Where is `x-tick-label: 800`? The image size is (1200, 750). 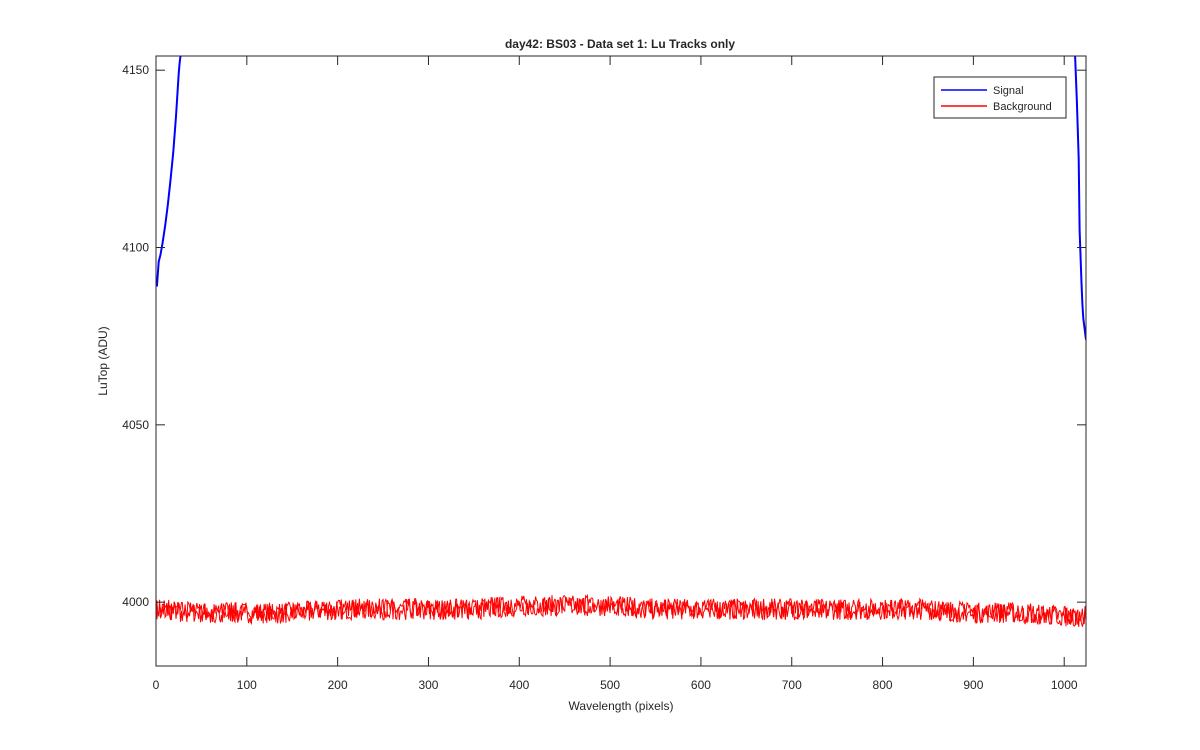
x-tick-label: 800 is located at coordinates (883, 685).